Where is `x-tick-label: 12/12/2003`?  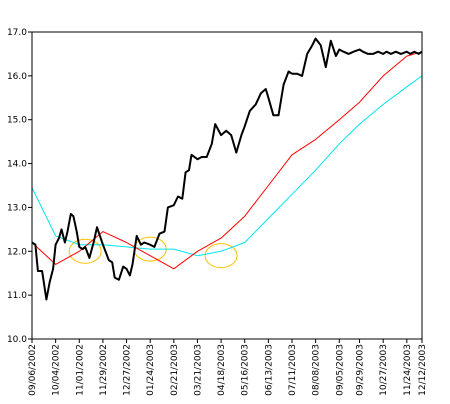 x-tick-label: 12/12/2003 is located at coordinates (423, 370).